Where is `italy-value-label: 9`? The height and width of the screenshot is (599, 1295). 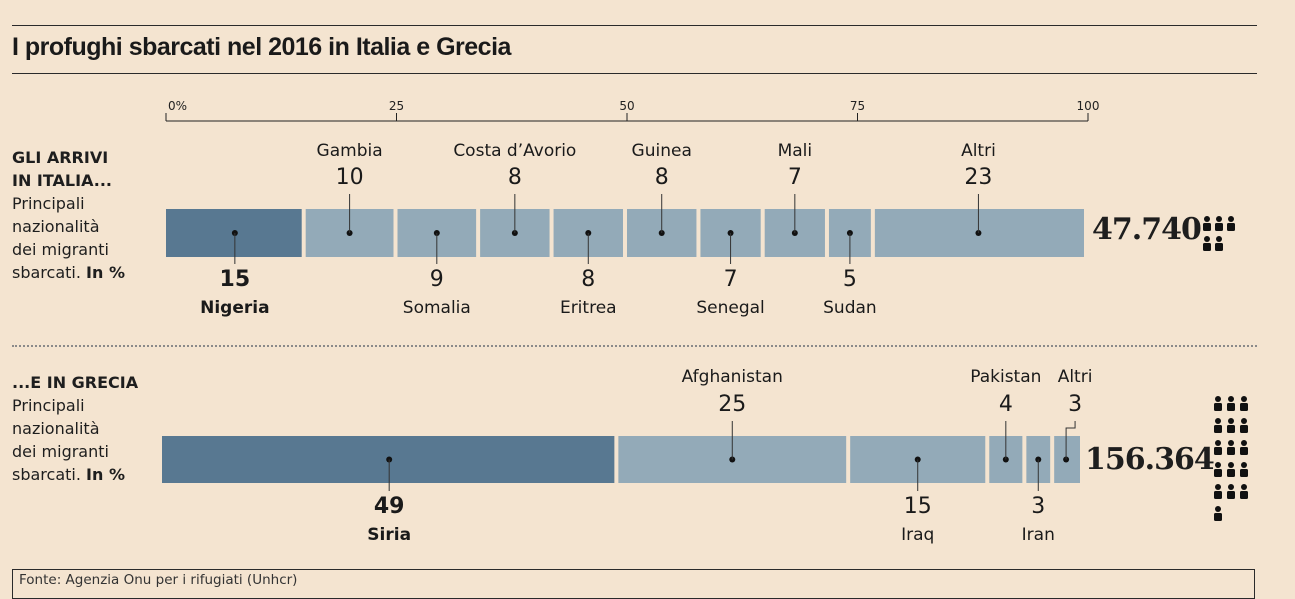 italy-value-label: 9 is located at coordinates (437, 279).